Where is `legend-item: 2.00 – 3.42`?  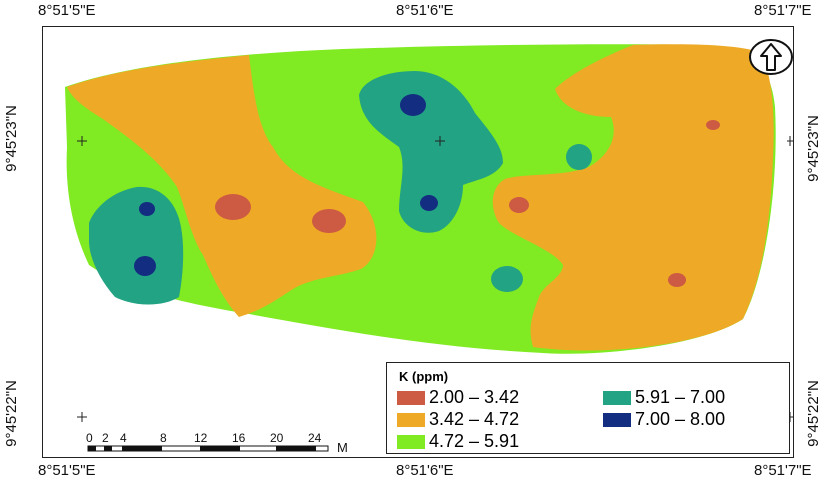
legend-item: 2.00 – 3.42 is located at coordinates (458, 397).